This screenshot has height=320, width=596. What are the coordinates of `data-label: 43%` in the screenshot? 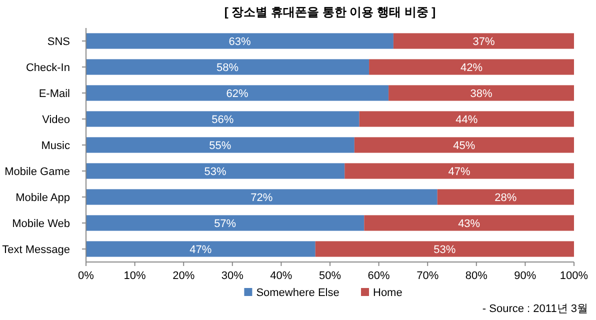 It's located at (469, 224).